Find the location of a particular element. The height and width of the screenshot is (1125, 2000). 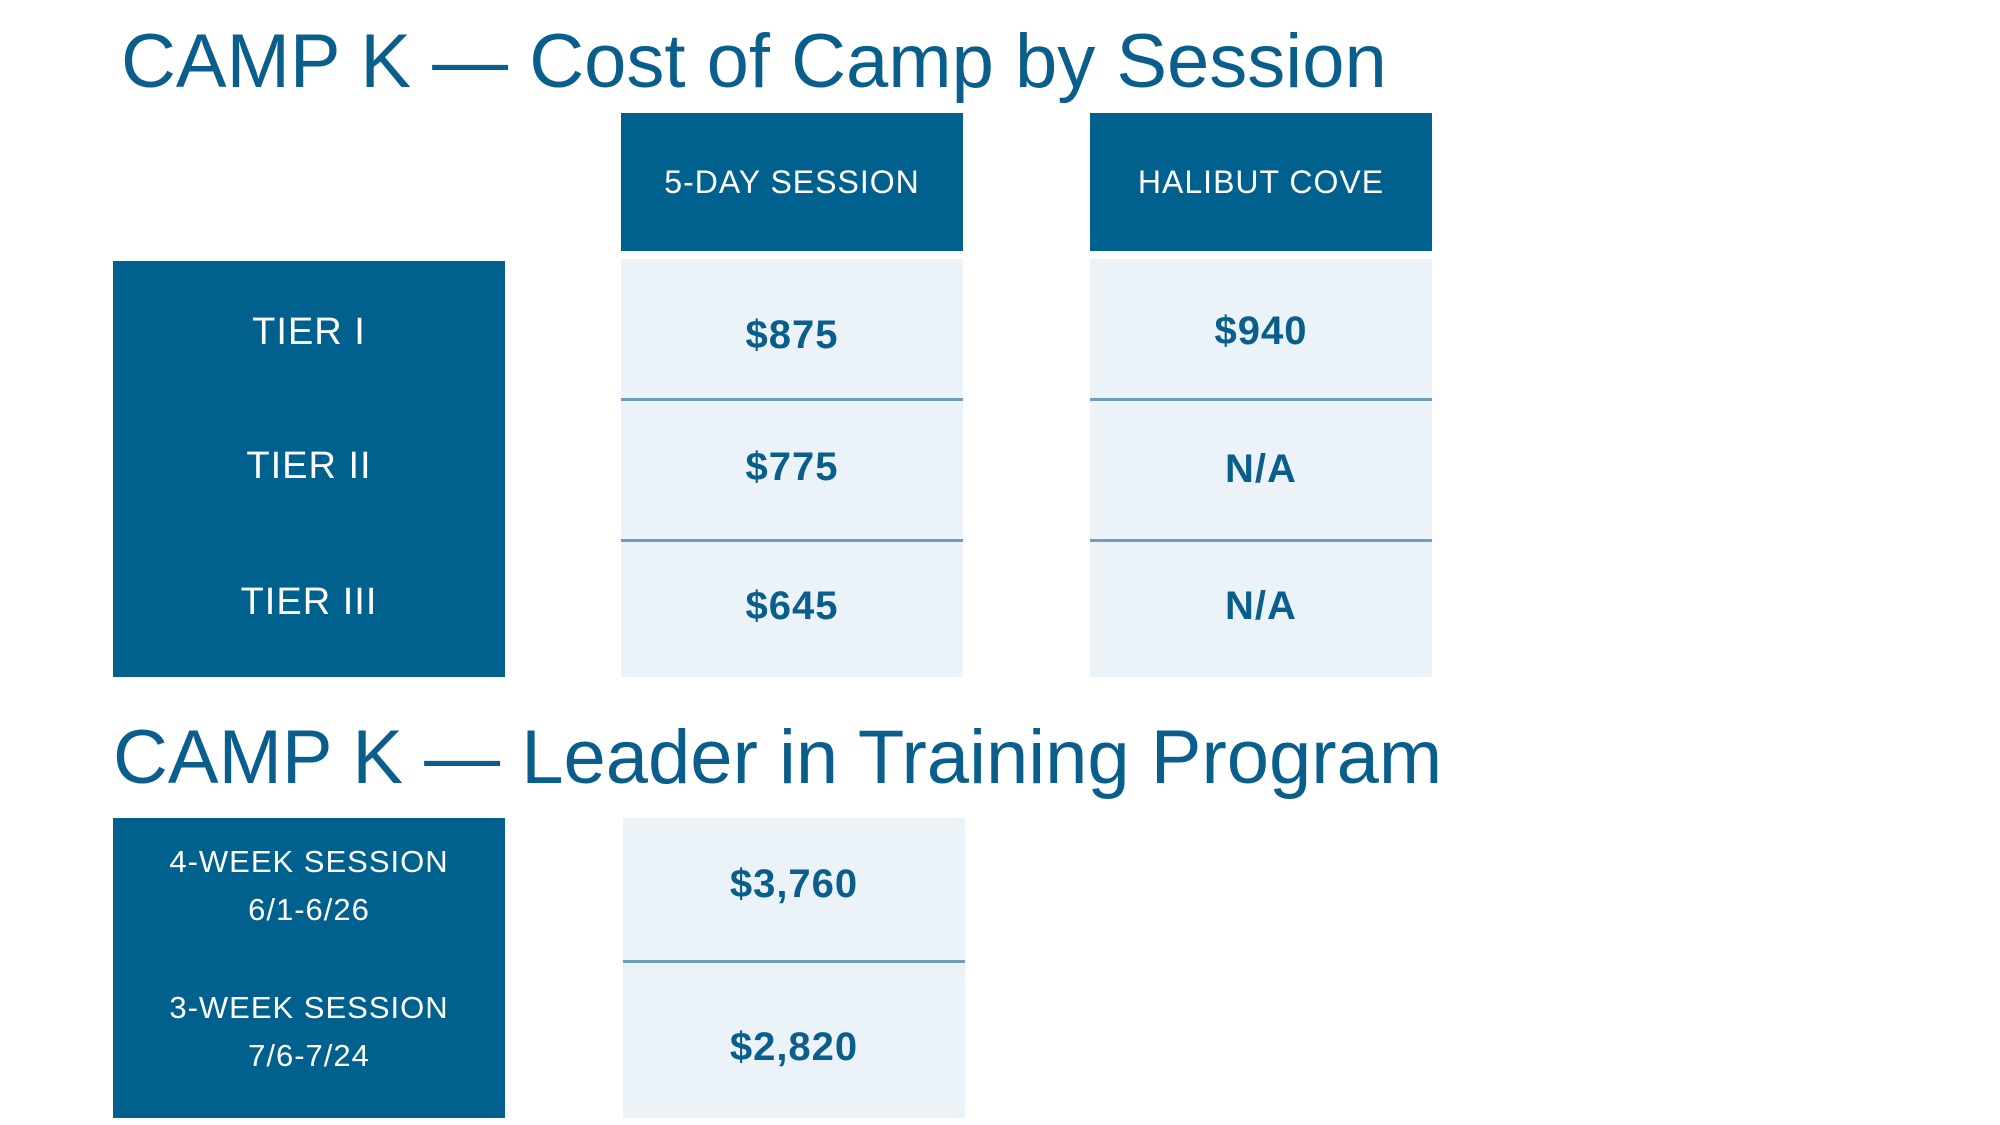

tier-label-3: TIER III is located at coordinates (309, 602).